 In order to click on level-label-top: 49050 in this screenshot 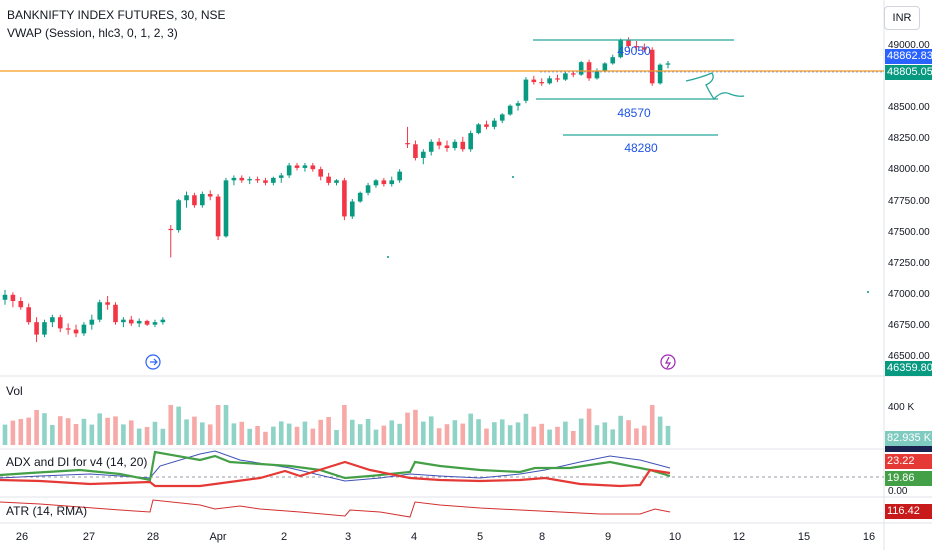, I will do `click(634, 51)`.